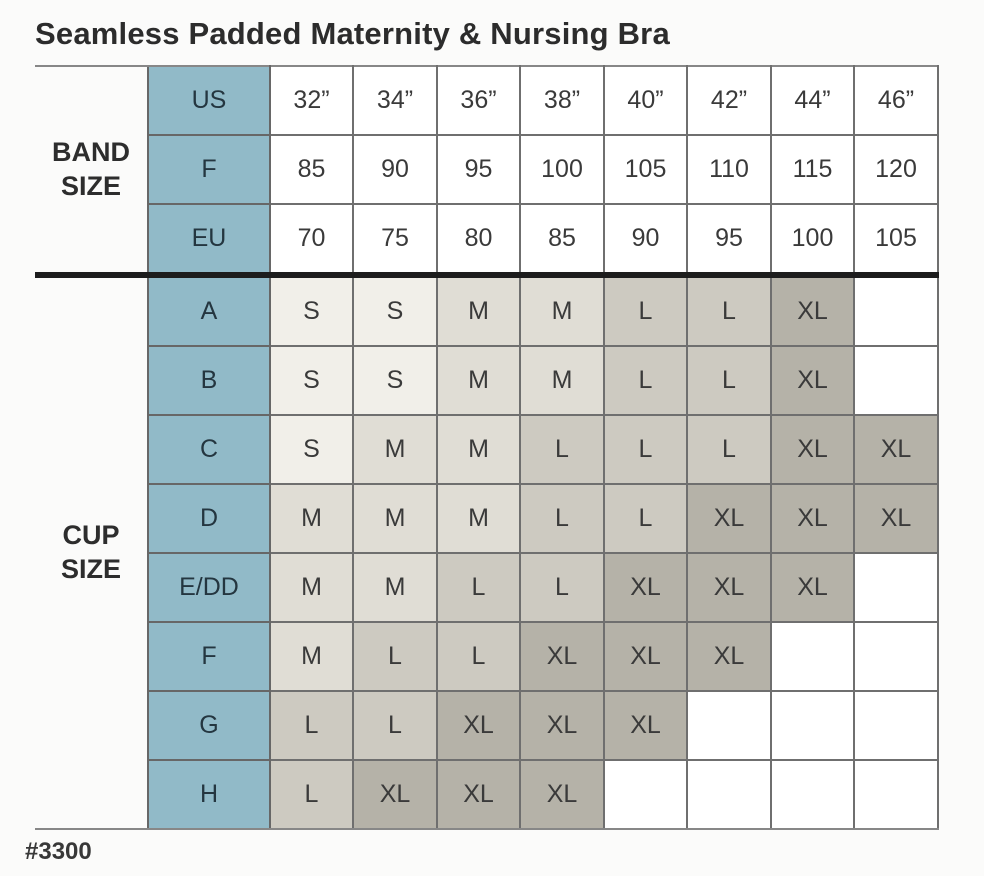 Image resolution: width=984 pixels, height=876 pixels. Describe the element at coordinates (311, 100) in the screenshot. I see `band-size-cell: 32”` at that location.